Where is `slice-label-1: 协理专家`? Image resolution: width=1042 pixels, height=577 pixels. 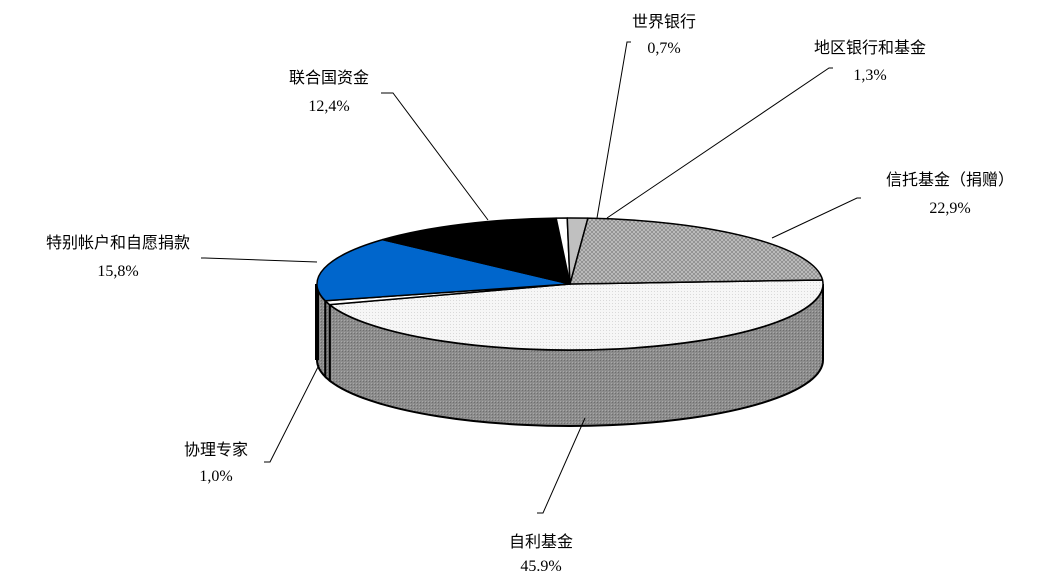
slice-label-1: 协理专家 is located at coordinates (216, 450).